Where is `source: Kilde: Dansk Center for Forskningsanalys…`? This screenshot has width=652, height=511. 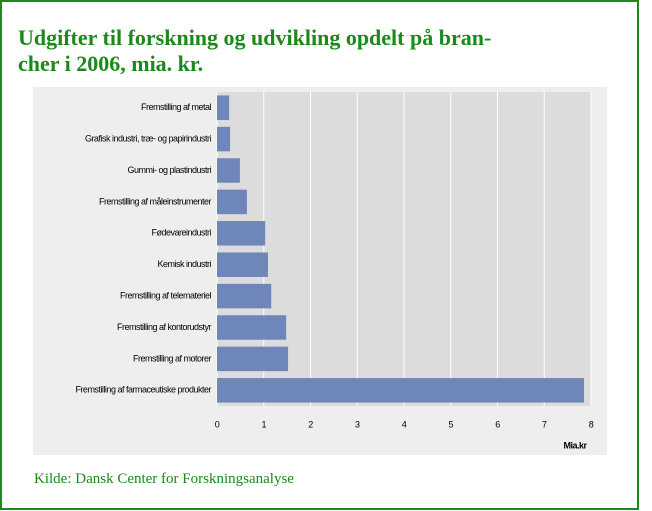 source: Kilde: Dansk Center for Forskningsanalys… is located at coordinates (164, 479).